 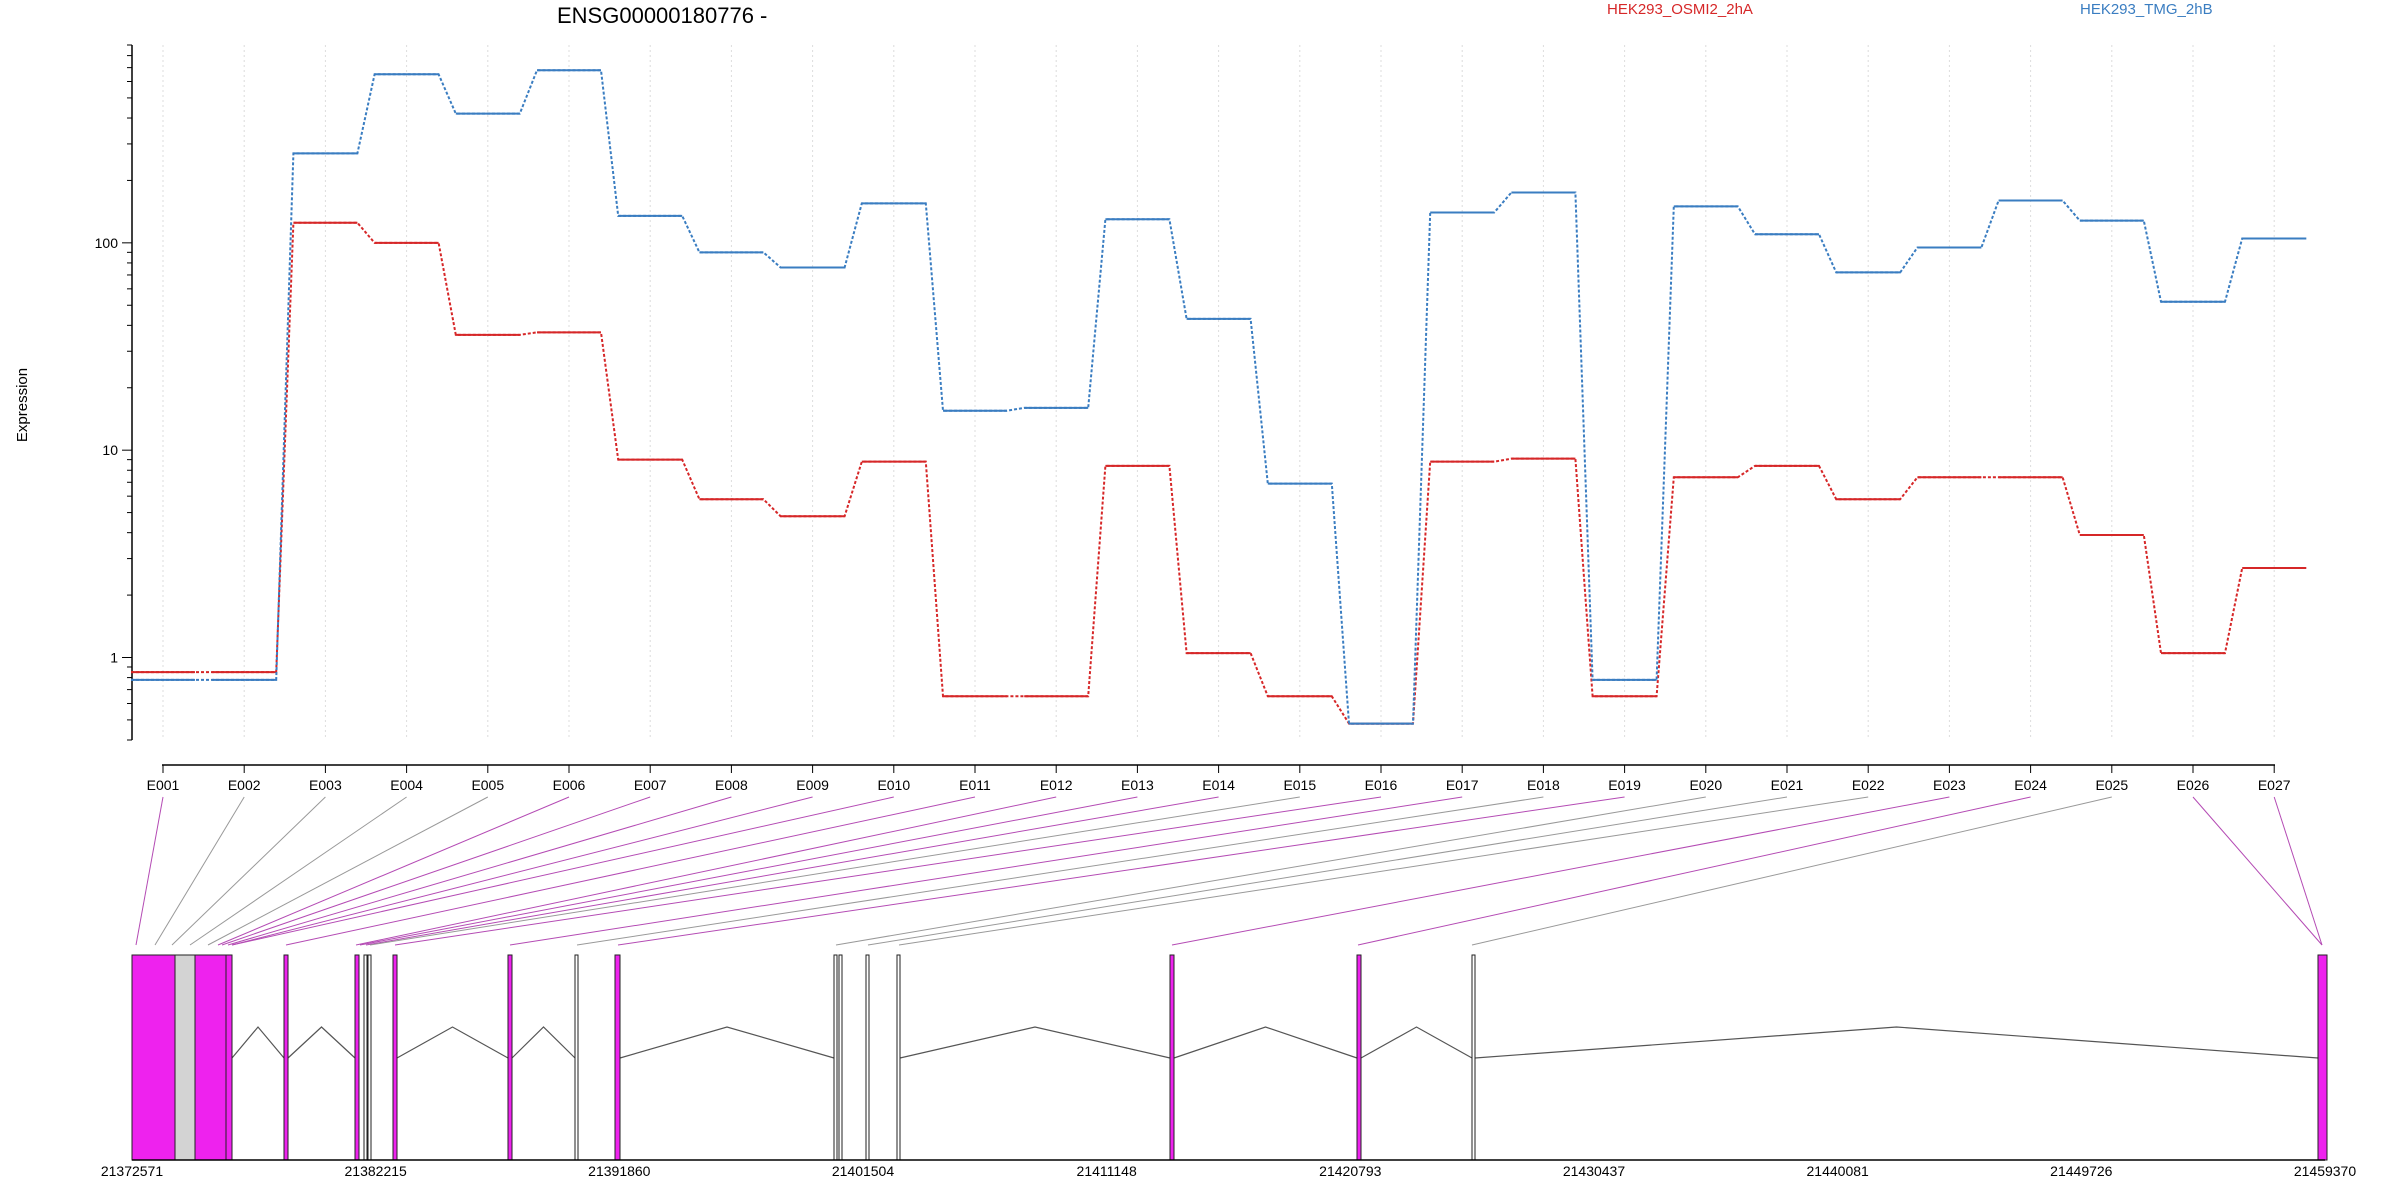 What do you see at coordinates (2325, 1171) in the screenshot?
I see `genomic-coordinate-label: 21459370` at bounding box center [2325, 1171].